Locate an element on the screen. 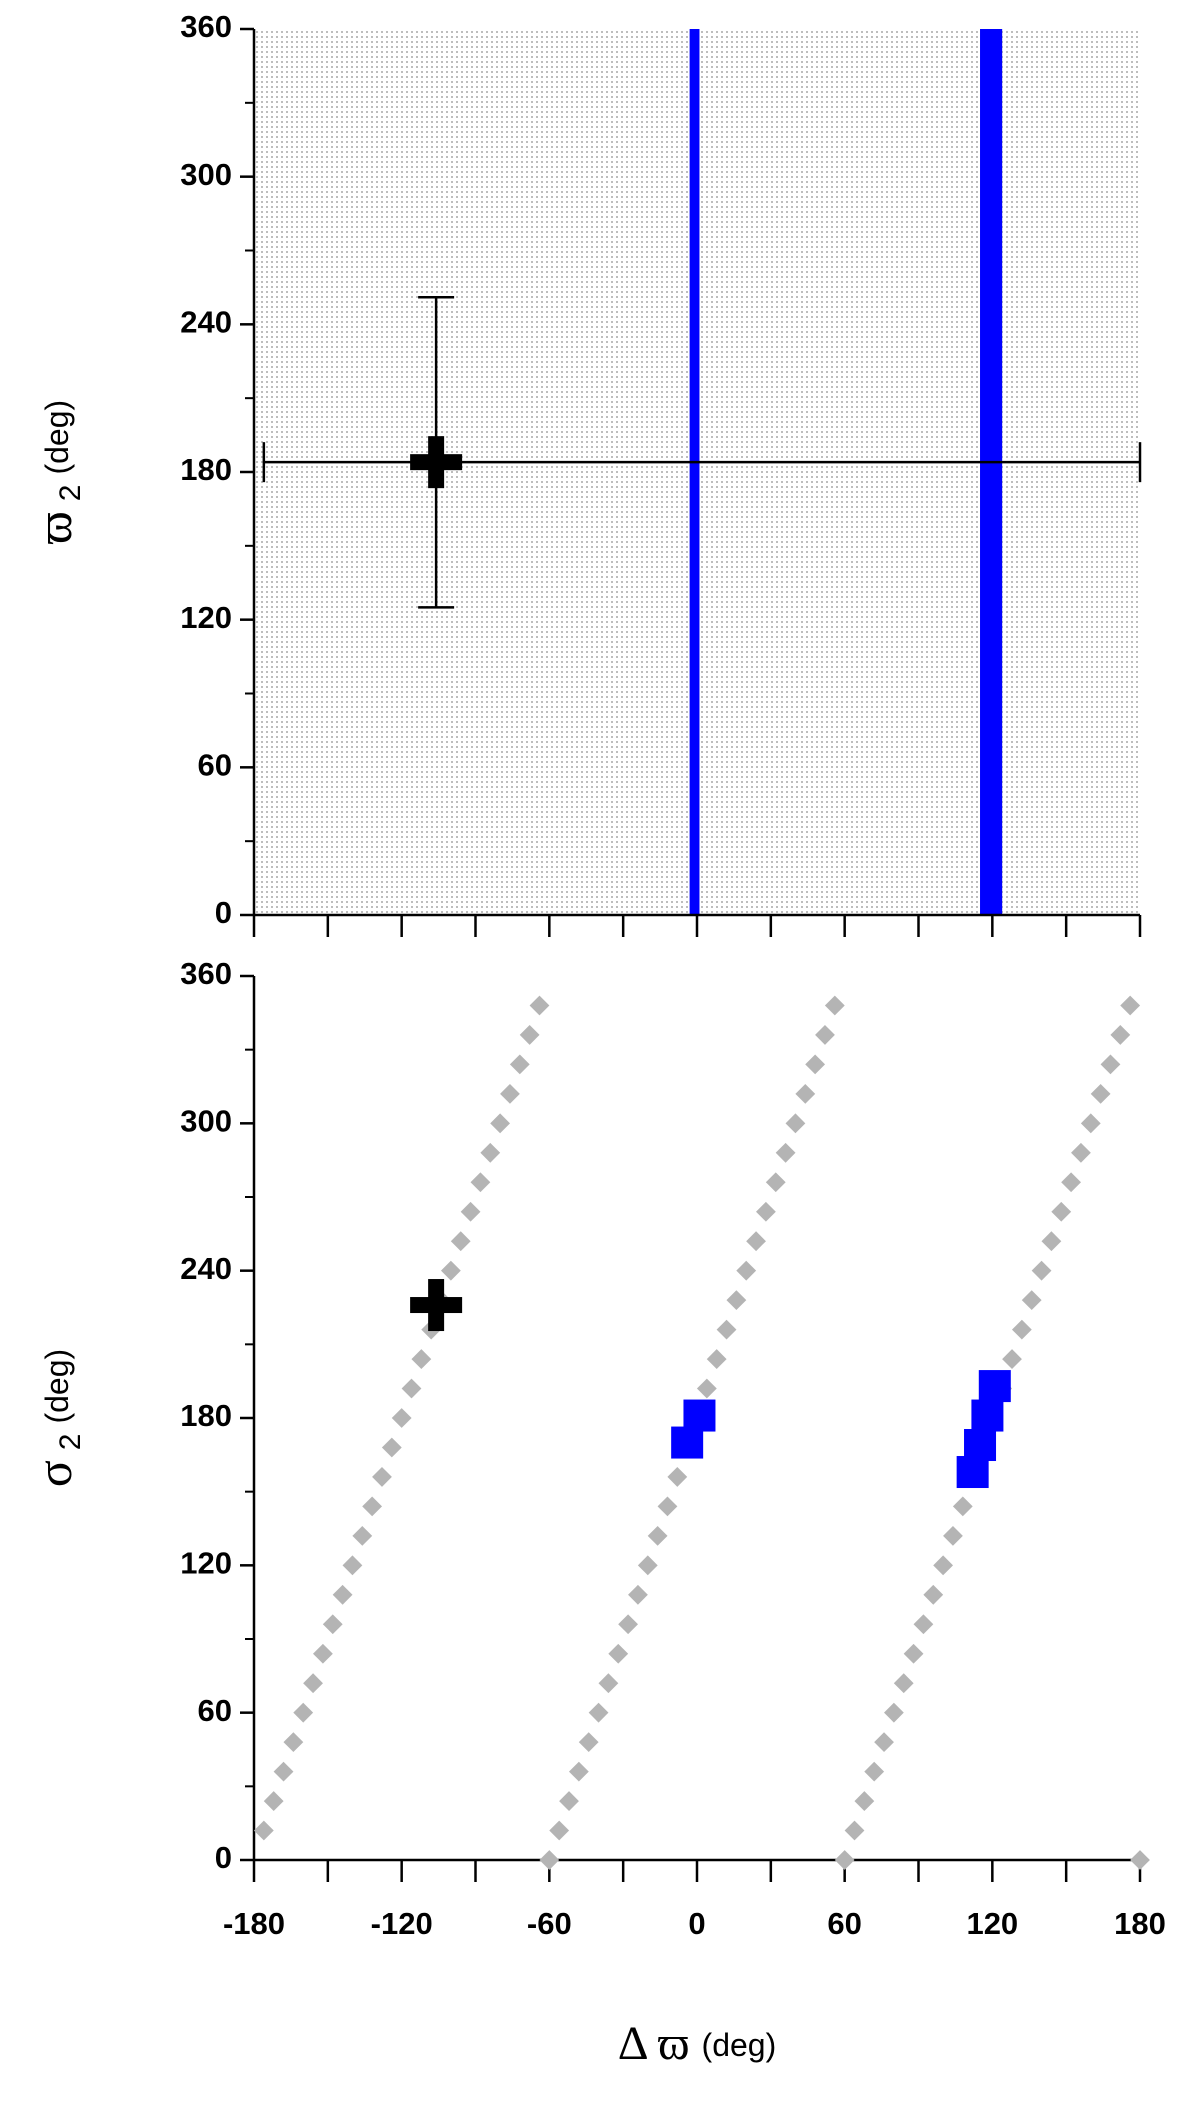  x-tick-label: 60 is located at coordinates (844, 1923).